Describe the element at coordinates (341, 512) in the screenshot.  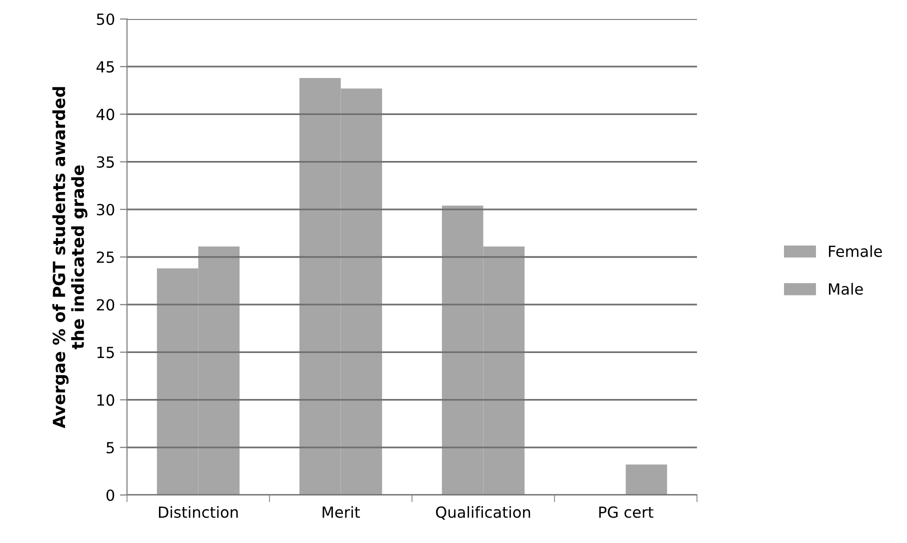
I see `x-tick-label: Merit` at that location.